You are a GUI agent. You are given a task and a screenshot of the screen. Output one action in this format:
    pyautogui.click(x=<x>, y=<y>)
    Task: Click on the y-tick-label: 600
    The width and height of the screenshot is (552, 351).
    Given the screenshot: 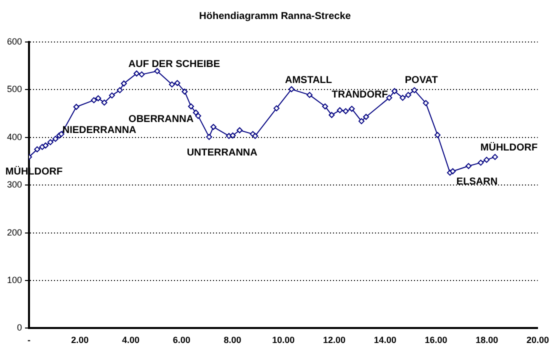 What is the action you would take?
    pyautogui.click(x=14, y=41)
    